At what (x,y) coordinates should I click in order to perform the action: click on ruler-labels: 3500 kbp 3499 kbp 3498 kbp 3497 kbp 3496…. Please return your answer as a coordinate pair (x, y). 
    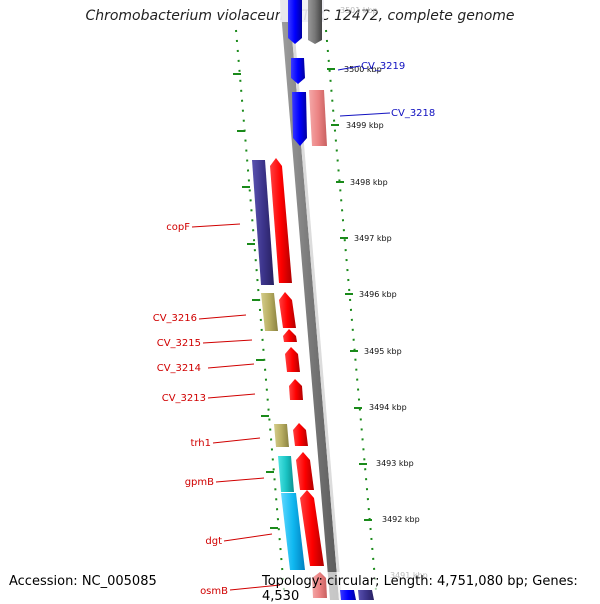
    Looking at the image, I should click on (382, 294).